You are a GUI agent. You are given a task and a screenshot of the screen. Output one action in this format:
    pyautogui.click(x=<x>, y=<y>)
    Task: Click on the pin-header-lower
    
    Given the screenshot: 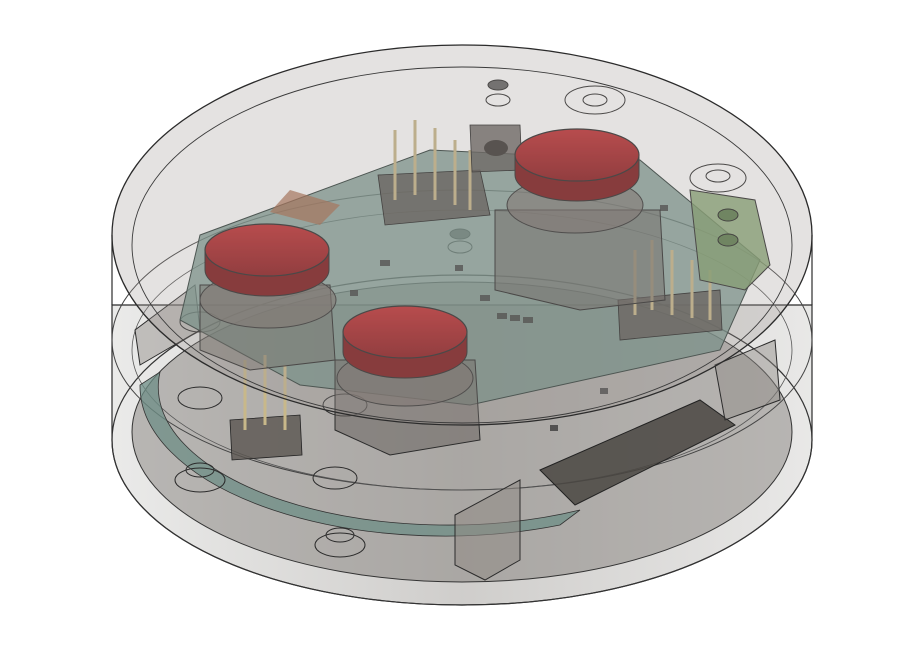 What is the action you would take?
    pyautogui.click(x=266, y=408)
    